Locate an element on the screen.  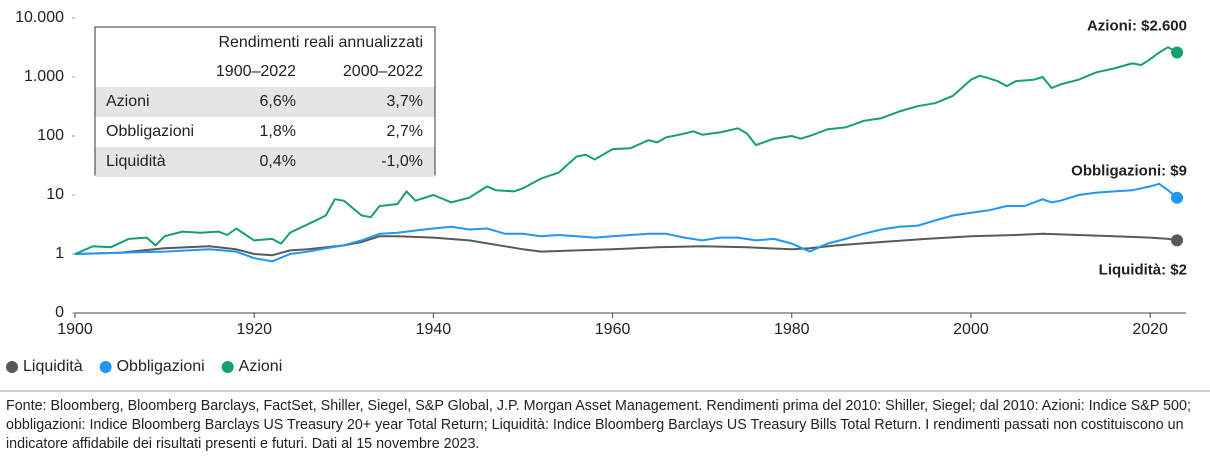
table-cell: 2,7% is located at coordinates (405, 131).